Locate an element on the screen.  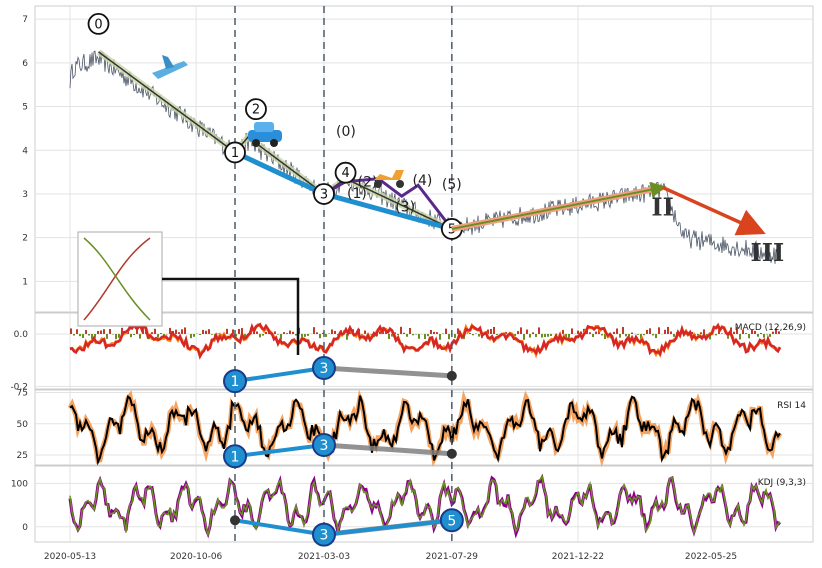
scooter-body is located at coordinates (389, 175).